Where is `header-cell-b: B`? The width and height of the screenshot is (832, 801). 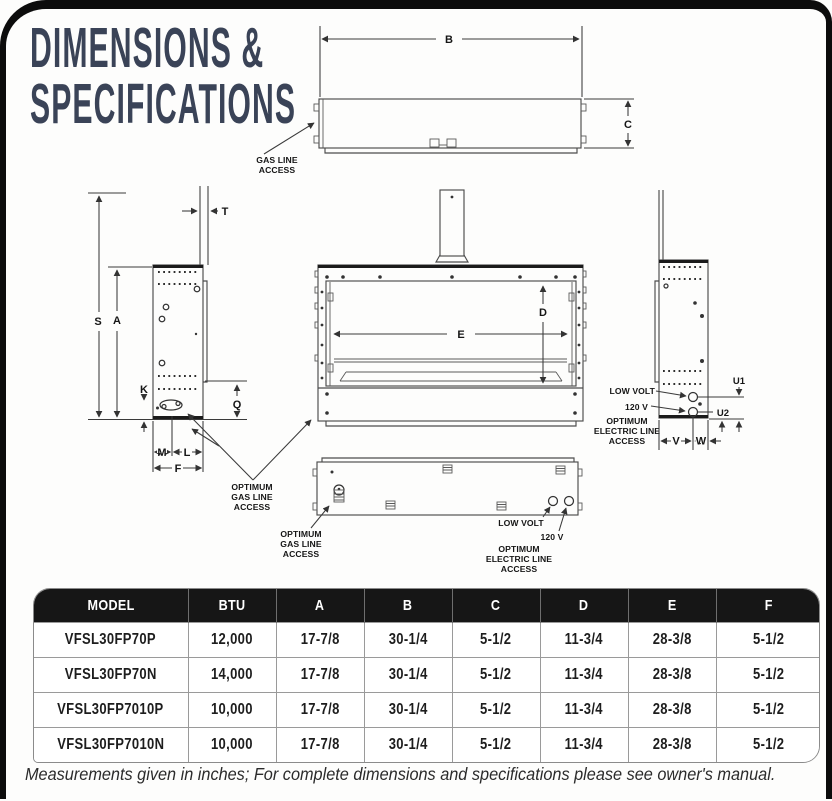
header-cell-b: B is located at coordinates (408, 606).